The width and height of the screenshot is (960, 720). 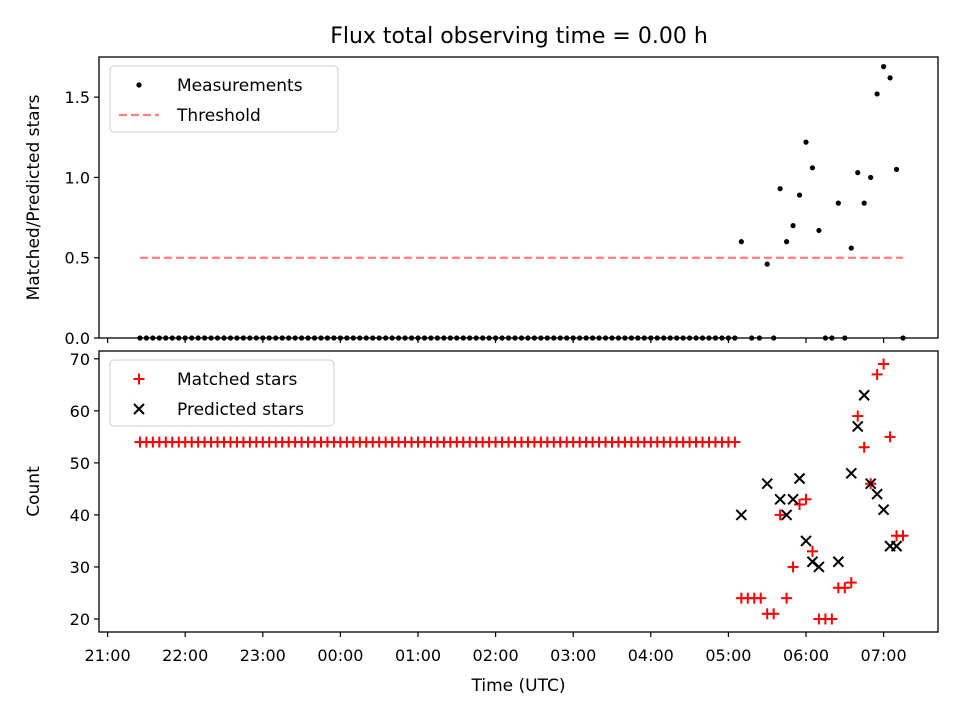 I want to click on y-tick-label: 30, so click(x=80, y=567).